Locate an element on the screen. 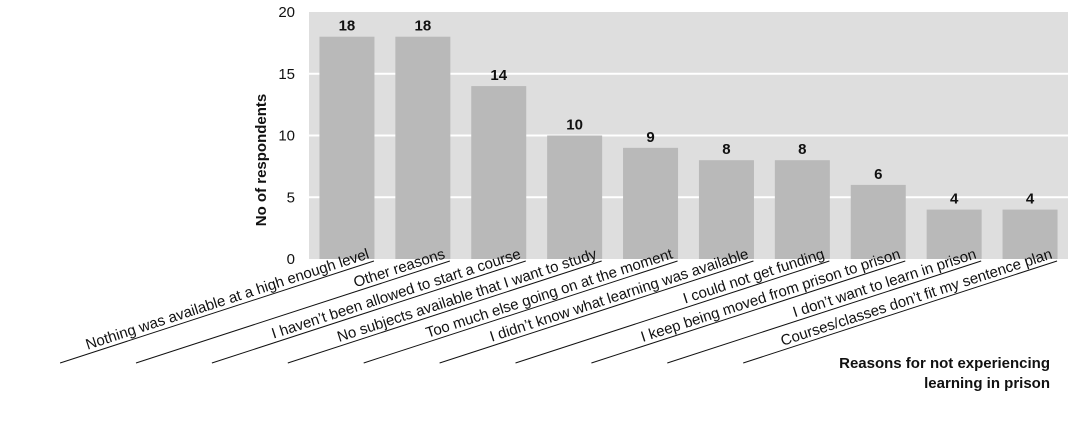 This screenshot has height=434, width=1076. y-axis-title-box: No of respondents is located at coordinates (264, 160).